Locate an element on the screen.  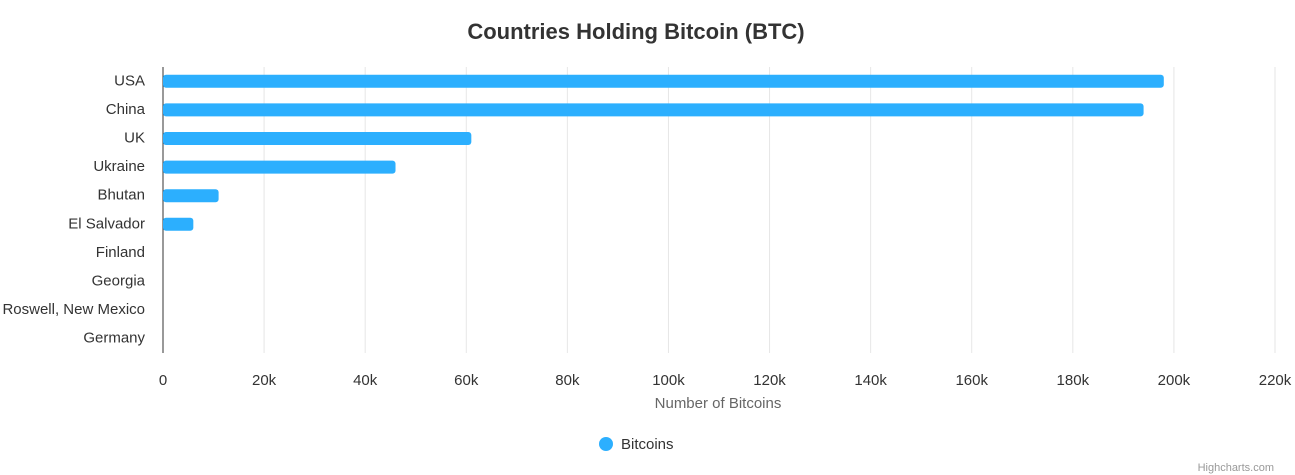
x-tick-label: 20k is located at coordinates (264, 380).